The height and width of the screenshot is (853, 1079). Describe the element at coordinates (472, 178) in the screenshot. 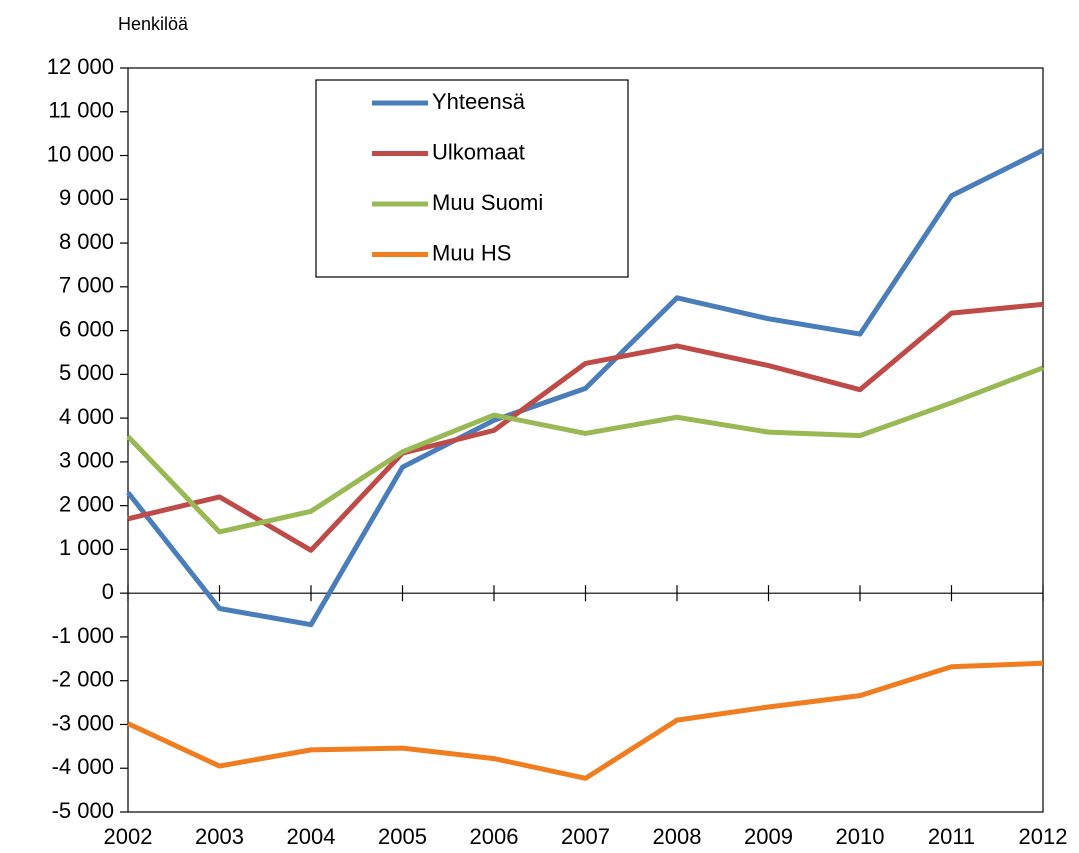

I see `legend-box` at that location.